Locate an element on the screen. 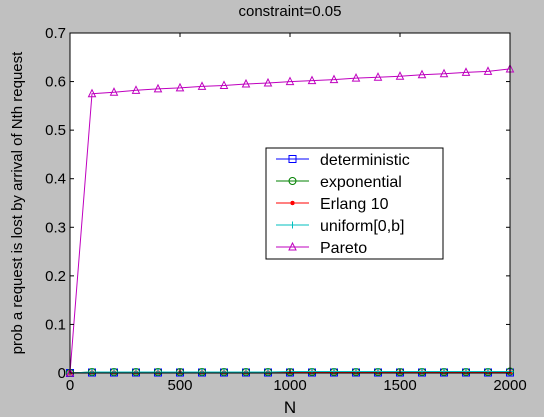 This screenshot has height=417, width=544. x-tick-label: 1500 is located at coordinates (399, 385).